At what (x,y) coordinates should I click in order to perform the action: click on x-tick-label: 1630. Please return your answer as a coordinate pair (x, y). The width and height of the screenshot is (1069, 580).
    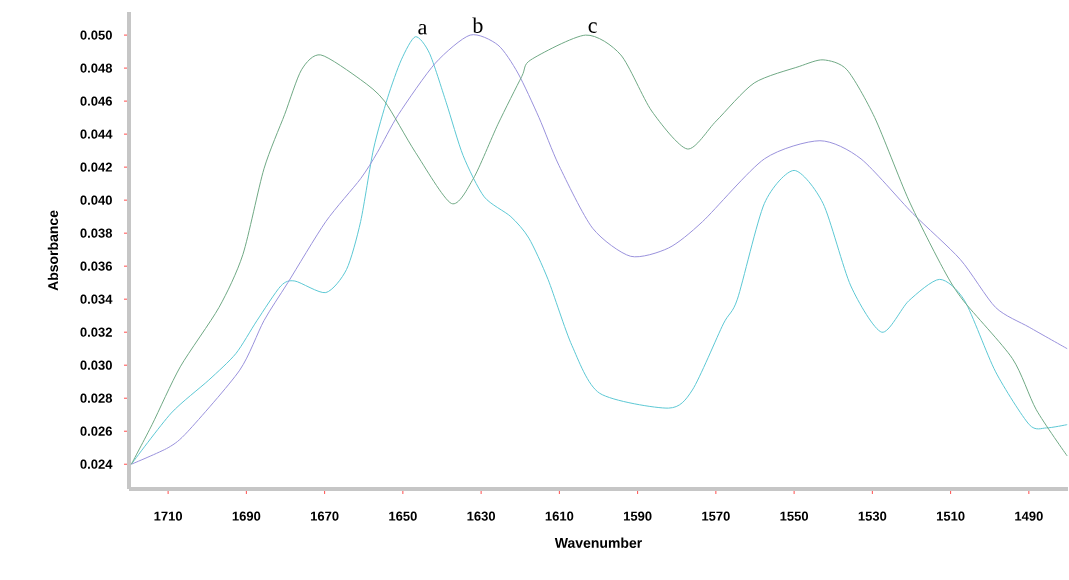
    Looking at the image, I should click on (481, 516).